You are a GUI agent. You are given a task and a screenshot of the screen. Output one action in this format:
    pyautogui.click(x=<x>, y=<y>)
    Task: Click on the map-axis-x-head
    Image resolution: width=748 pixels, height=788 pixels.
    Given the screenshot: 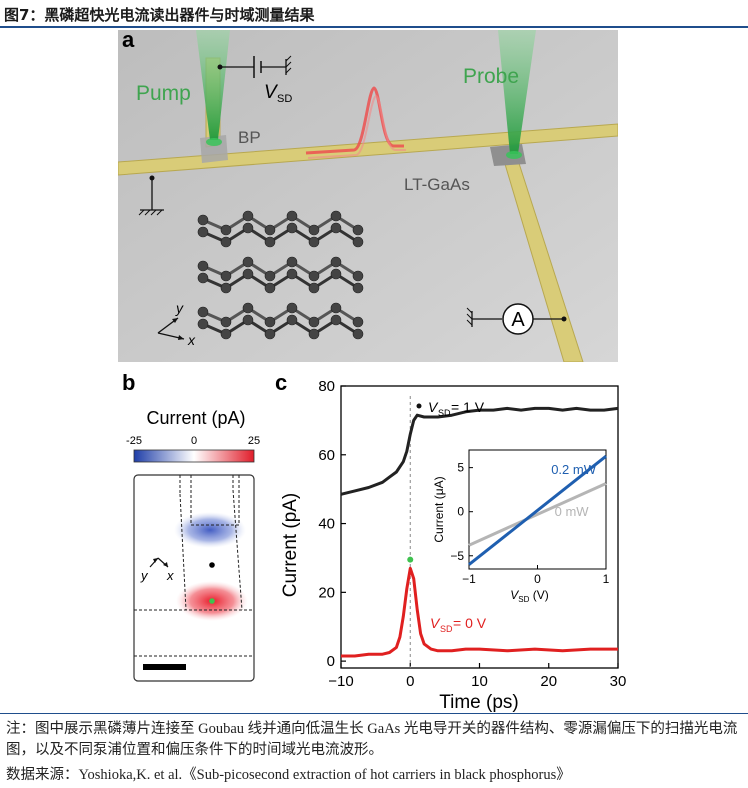 What is the action you would take?
    pyautogui.click(x=165, y=564)
    